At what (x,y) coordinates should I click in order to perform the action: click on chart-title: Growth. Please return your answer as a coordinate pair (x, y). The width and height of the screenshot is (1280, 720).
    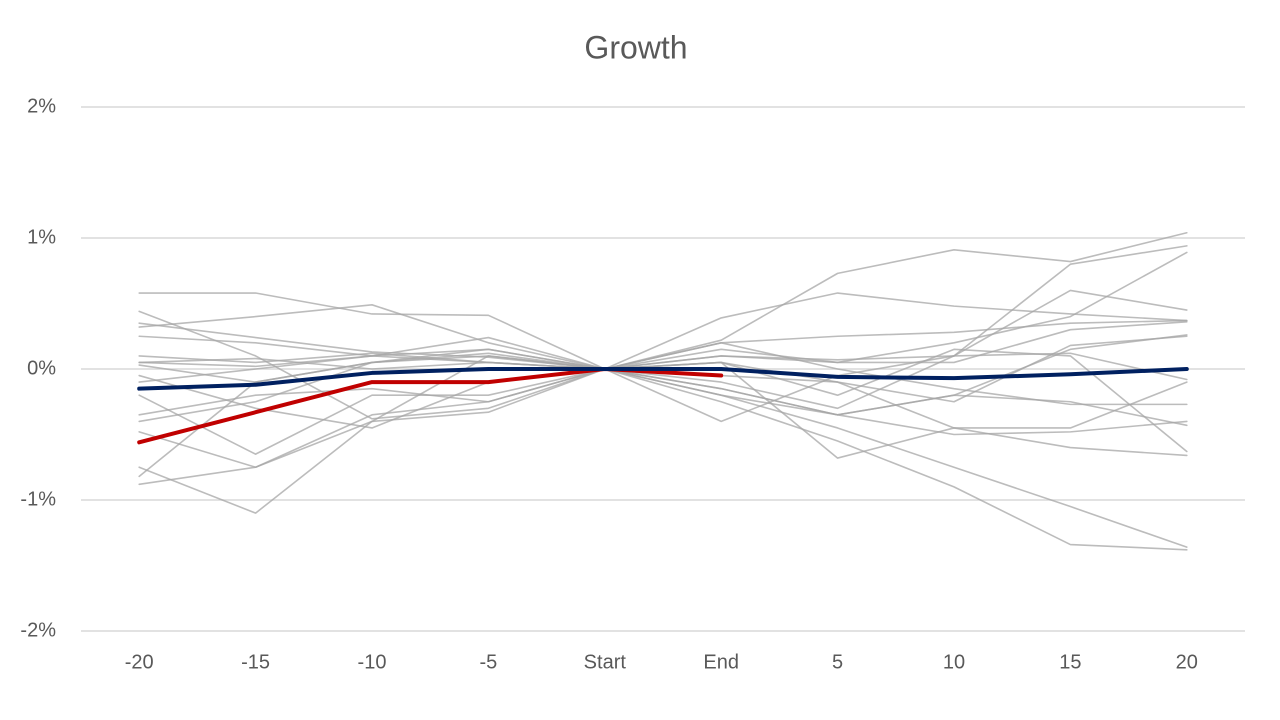
    Looking at the image, I should click on (635, 47).